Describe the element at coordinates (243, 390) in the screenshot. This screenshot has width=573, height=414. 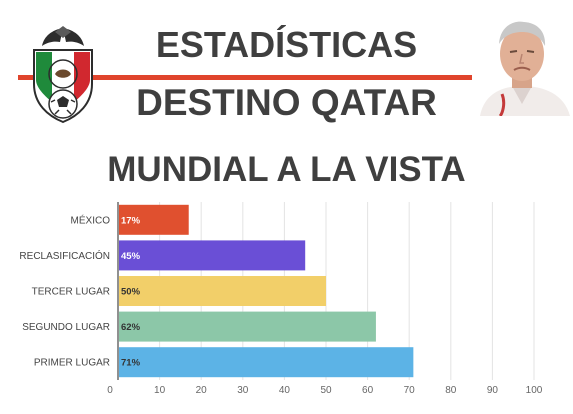
I see `x-tick-label: 30` at that location.